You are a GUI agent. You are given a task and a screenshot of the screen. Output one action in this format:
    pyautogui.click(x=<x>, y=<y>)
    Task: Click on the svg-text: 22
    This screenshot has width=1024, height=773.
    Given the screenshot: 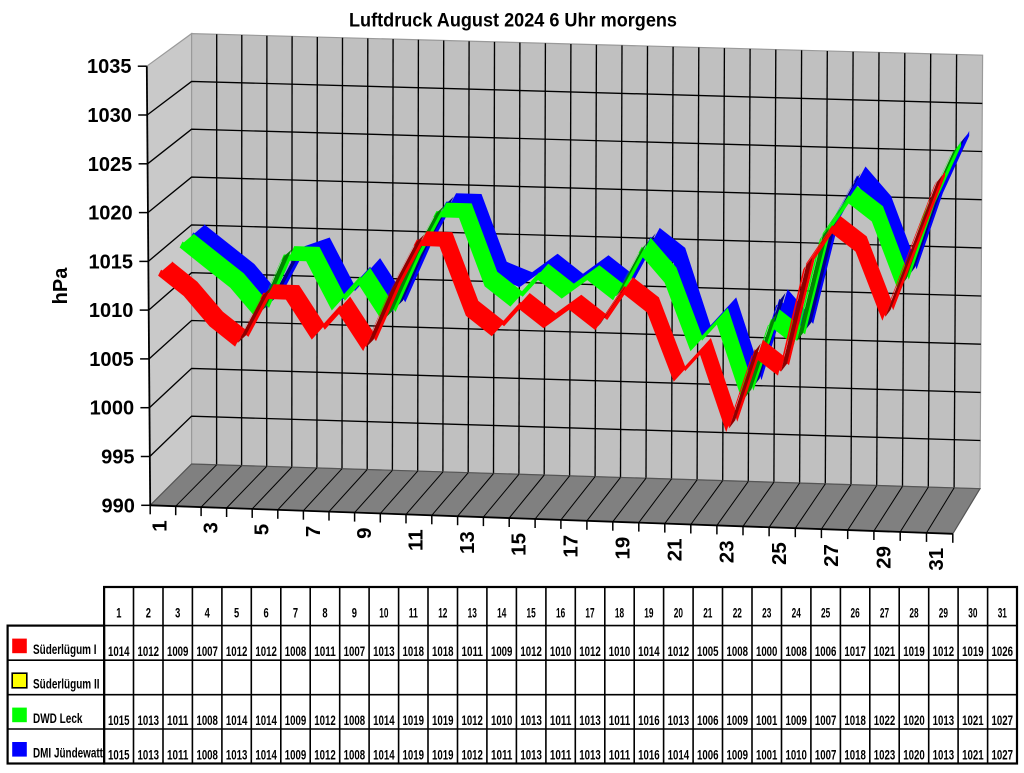 What is the action you would take?
    pyautogui.click(x=737, y=613)
    